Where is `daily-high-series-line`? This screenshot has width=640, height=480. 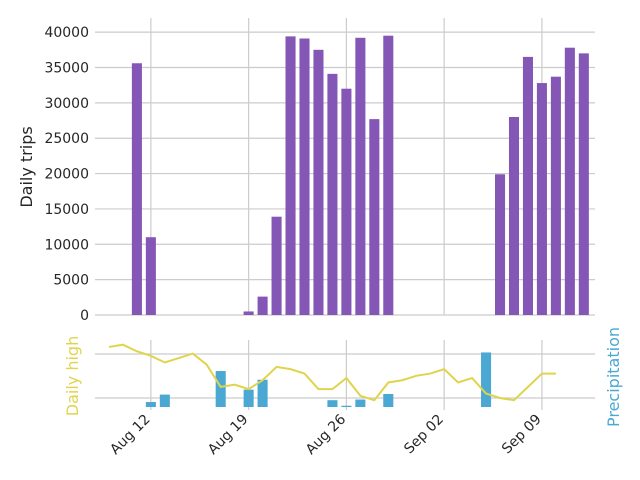 daily-high-series-line is located at coordinates (332, 372).